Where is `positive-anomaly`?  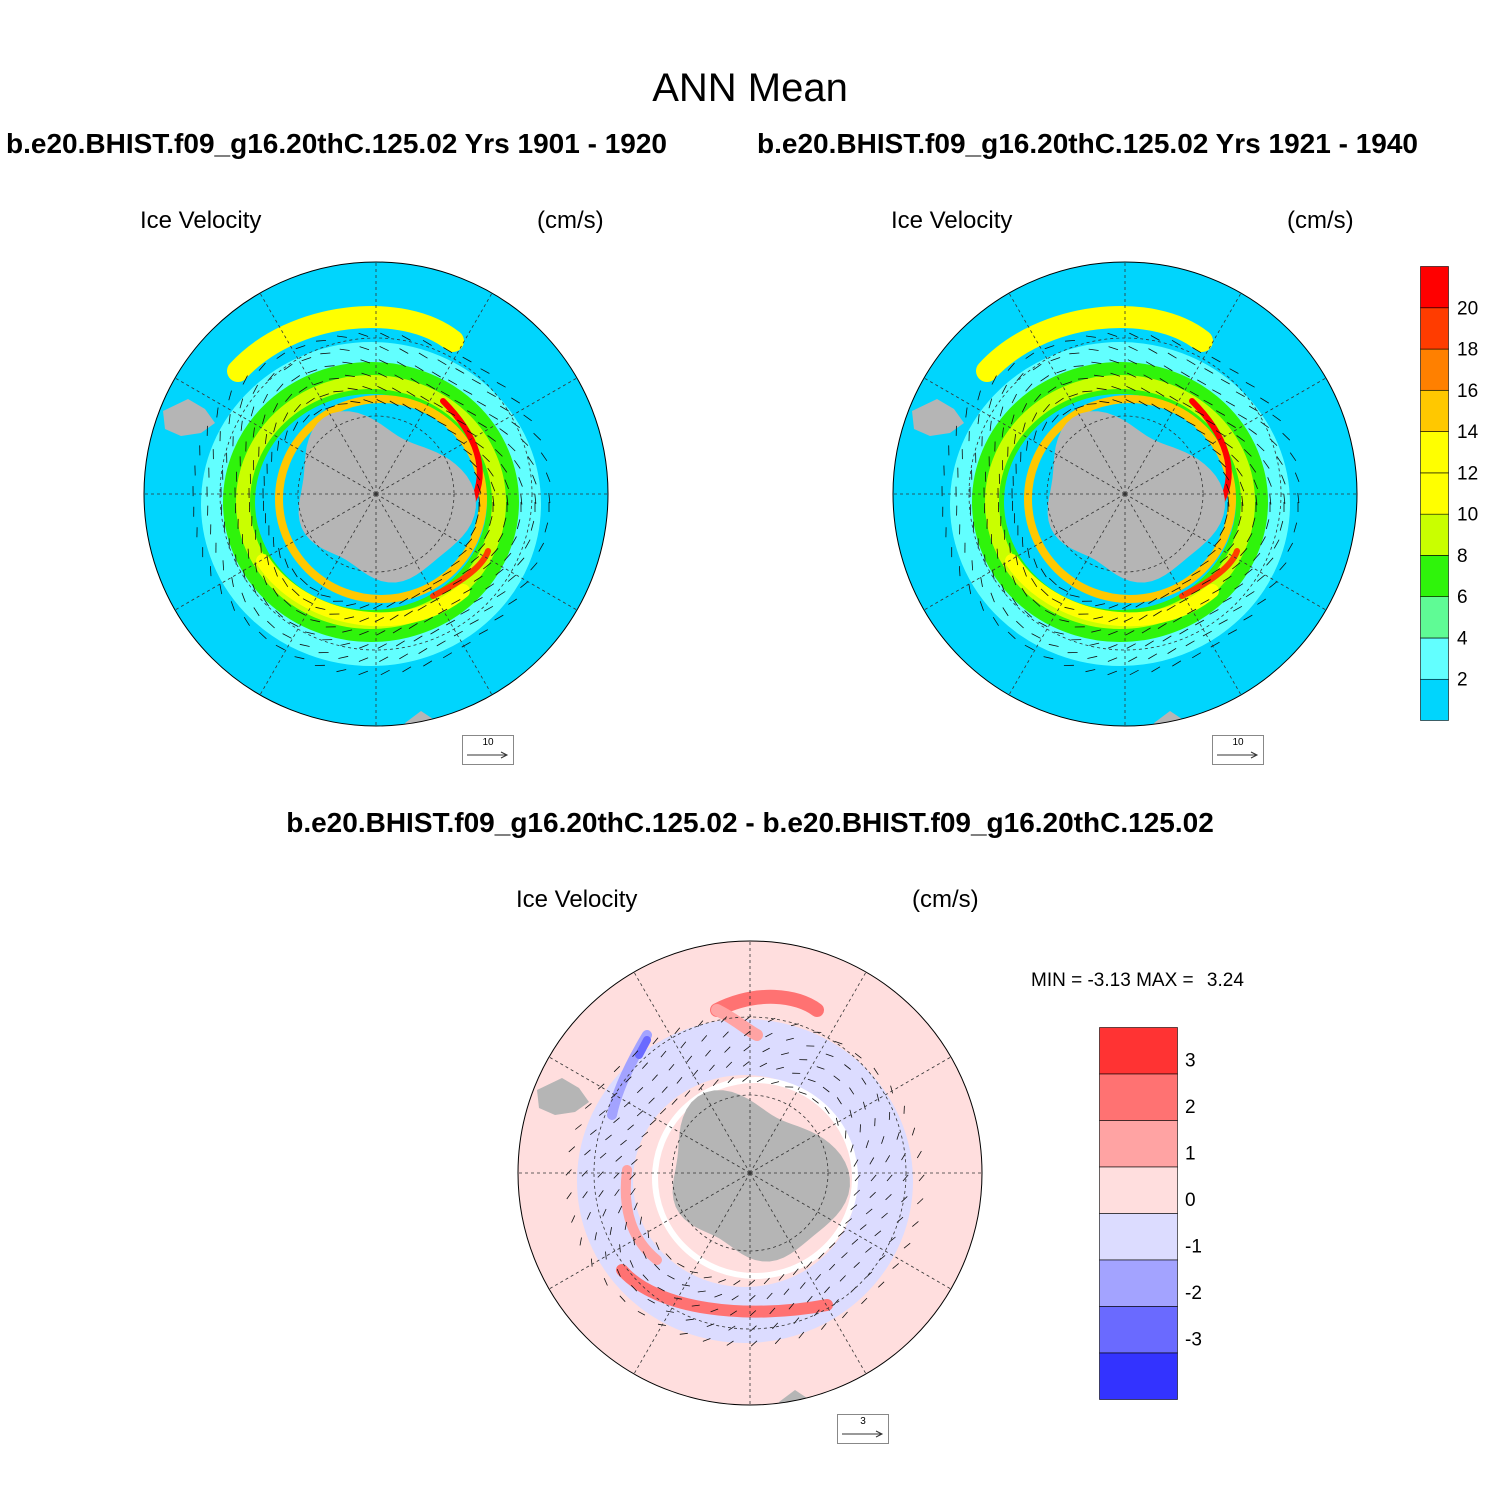
positive-anomaly is located at coordinates (641, 1215).